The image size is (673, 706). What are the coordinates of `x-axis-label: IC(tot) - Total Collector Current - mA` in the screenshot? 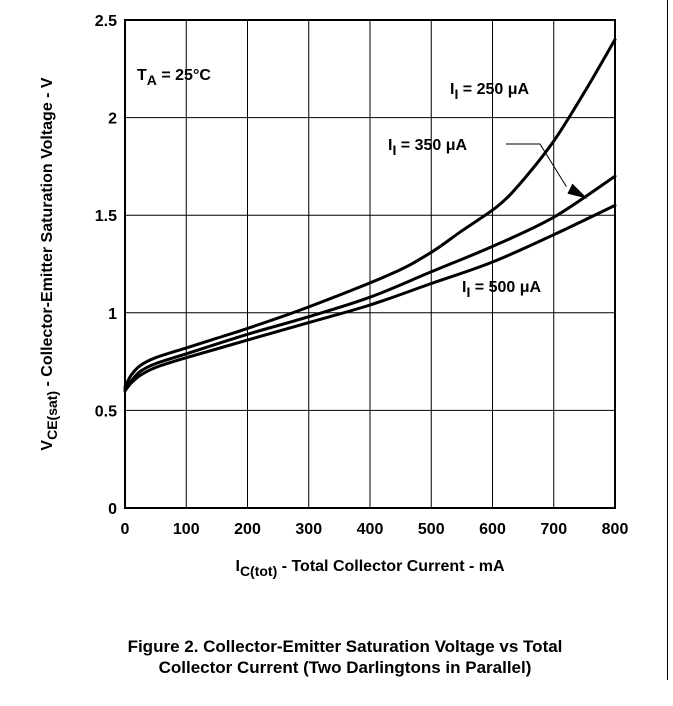 It's located at (369, 568).